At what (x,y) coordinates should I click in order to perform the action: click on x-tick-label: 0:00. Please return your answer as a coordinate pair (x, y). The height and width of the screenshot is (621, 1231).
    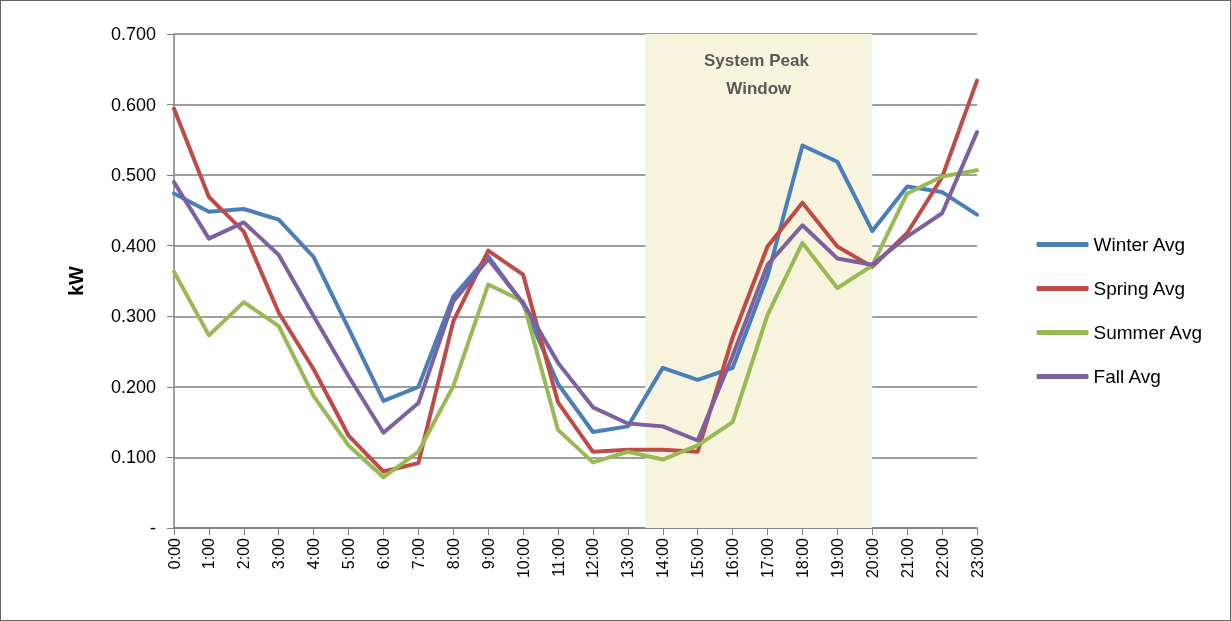
    Looking at the image, I should click on (174, 553).